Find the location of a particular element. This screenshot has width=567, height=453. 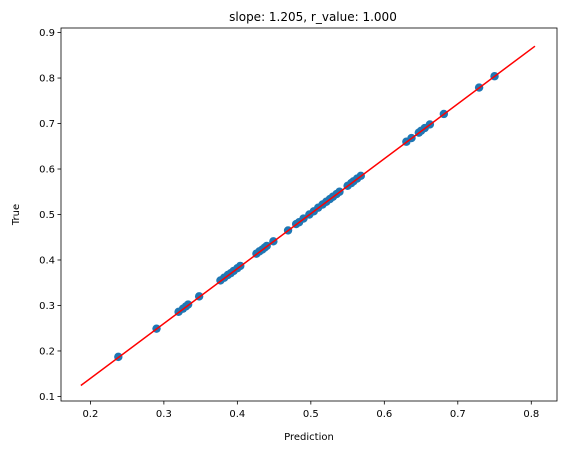

y-tick-label: 0.4 is located at coordinates (47, 260).